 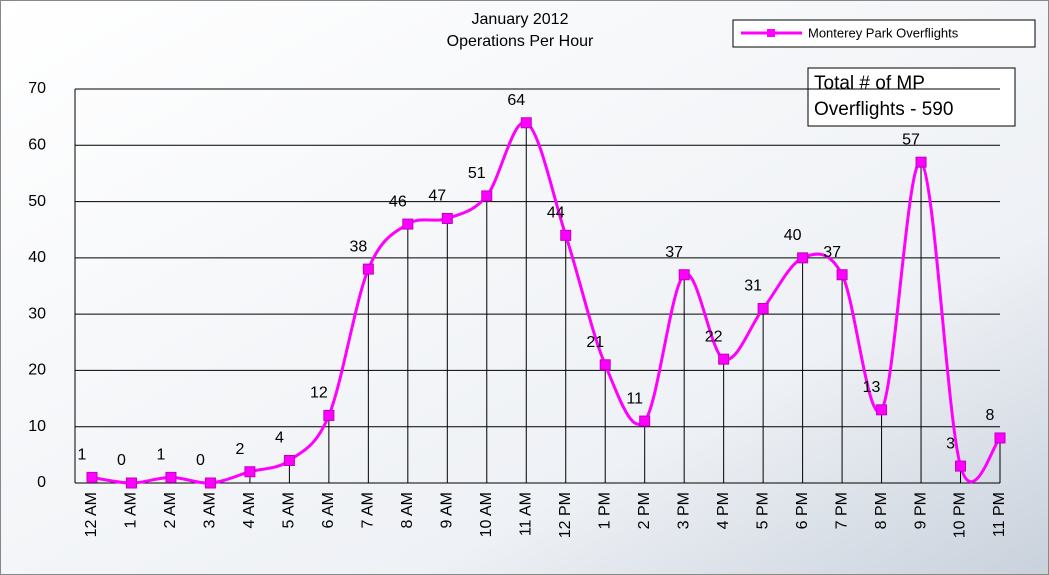 I want to click on legend-marker, so click(x=771, y=33).